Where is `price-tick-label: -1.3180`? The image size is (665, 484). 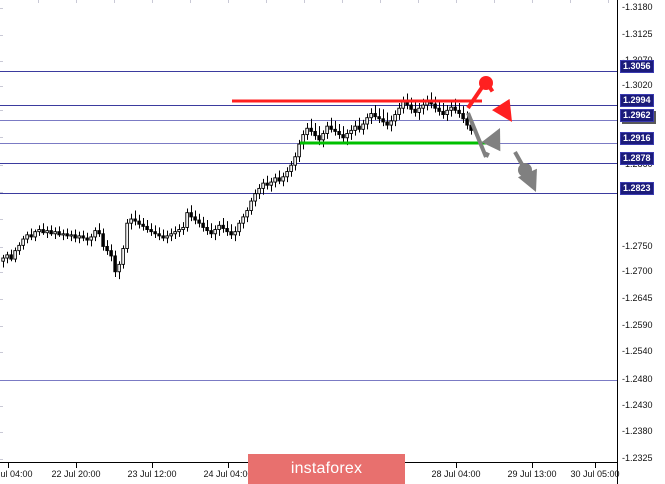
price-tick-label: -1.3180 is located at coordinates (637, 7).